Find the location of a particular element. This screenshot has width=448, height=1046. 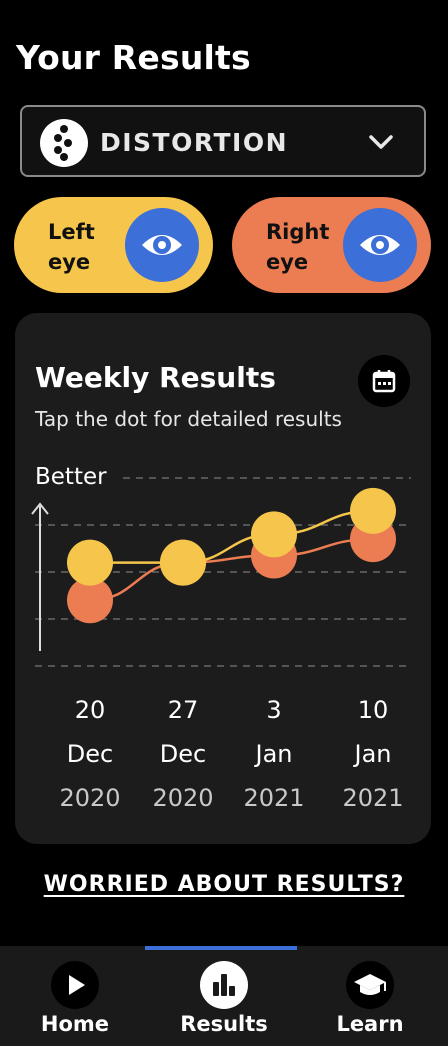

page-title: Your Results is located at coordinates (133, 57).